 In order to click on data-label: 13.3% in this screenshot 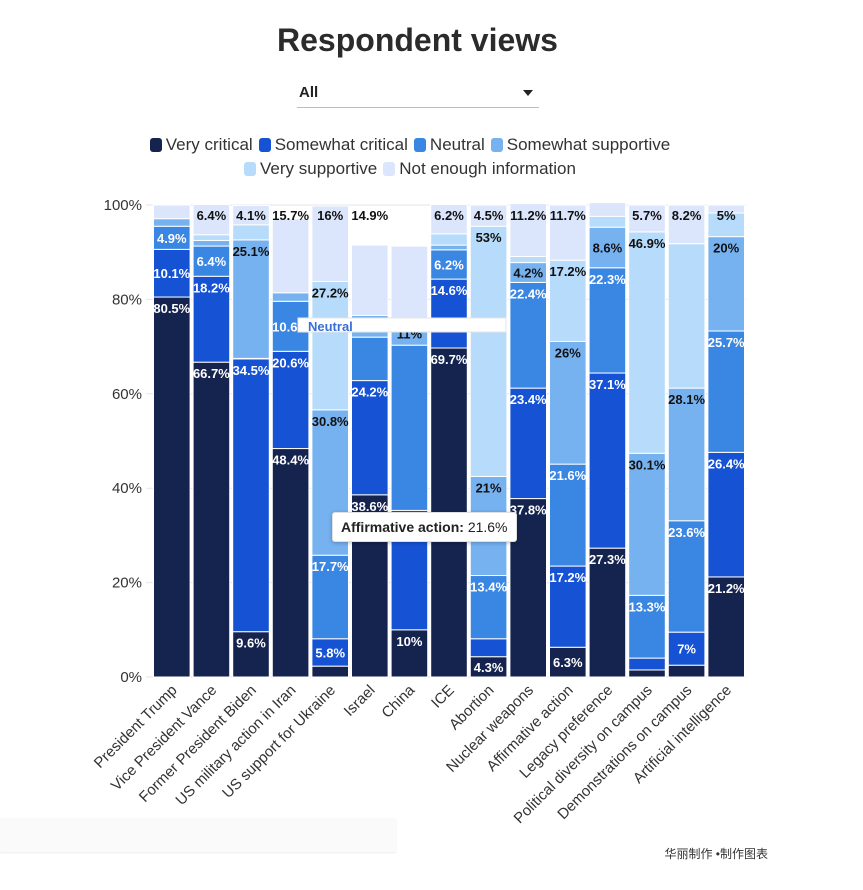, I will do `click(647, 606)`.